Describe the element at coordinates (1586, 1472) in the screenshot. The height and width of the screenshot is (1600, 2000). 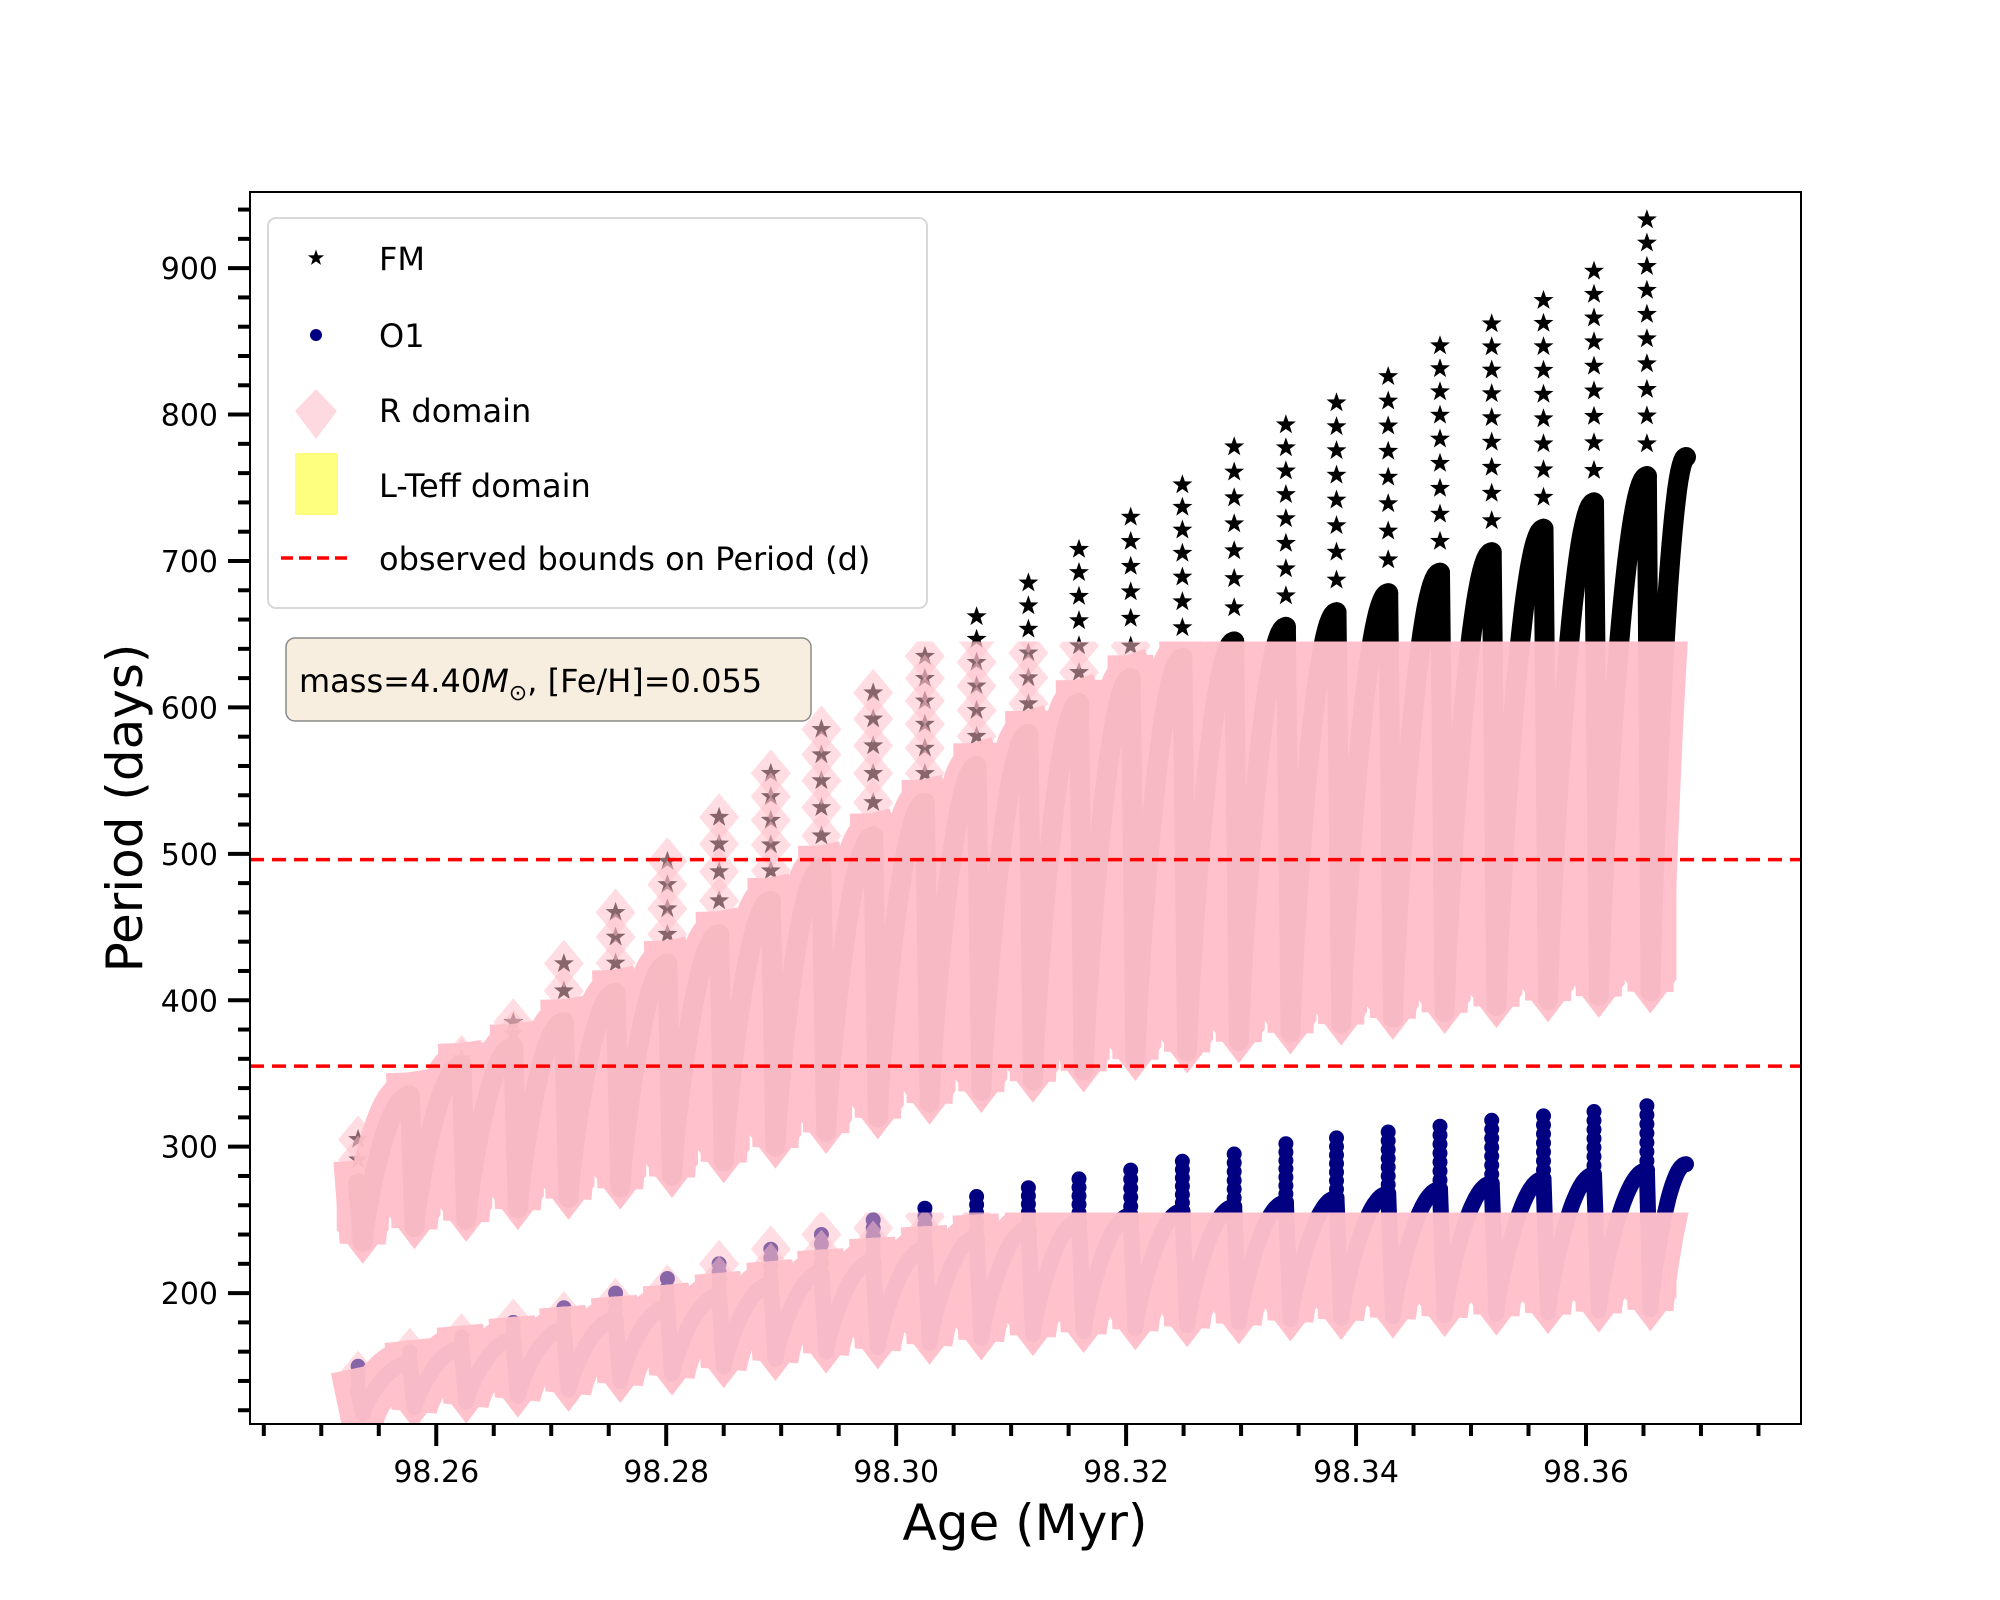
I see `x-tick-label: 98.36` at that location.